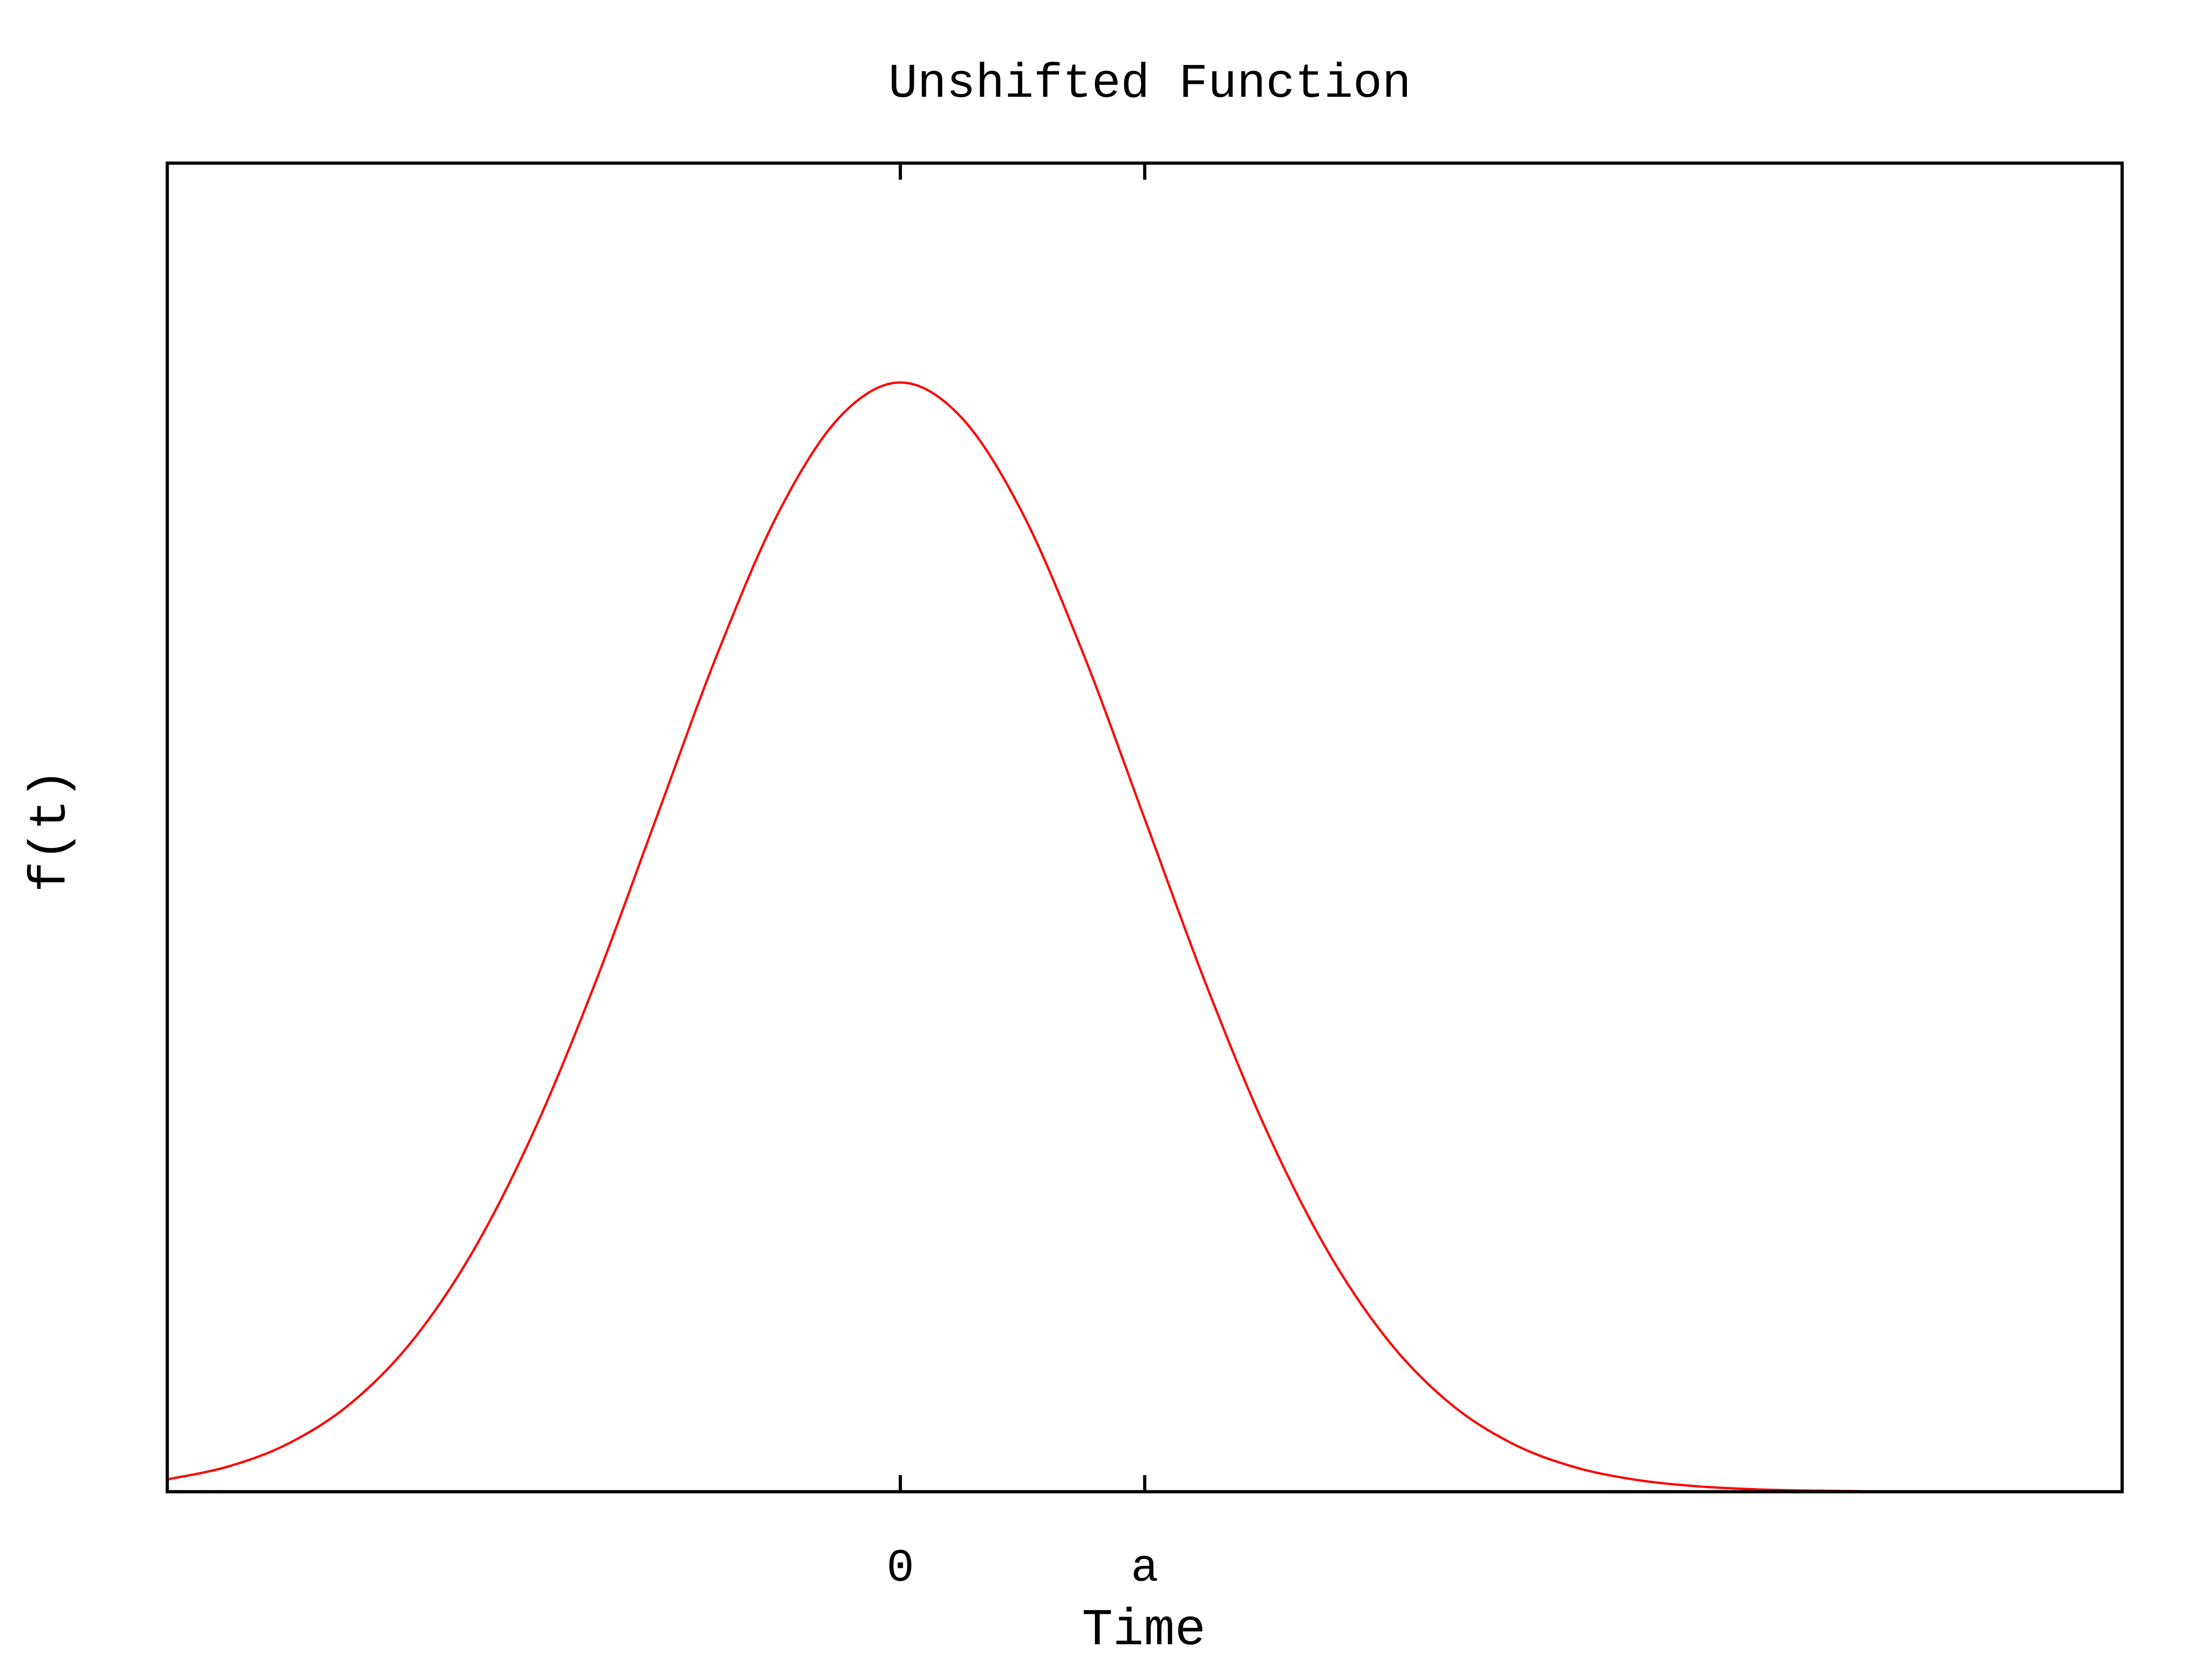 The height and width of the screenshot is (1659, 2212). What do you see at coordinates (51, 831) in the screenshot?
I see `y-axis-label: f(t)` at bounding box center [51, 831].